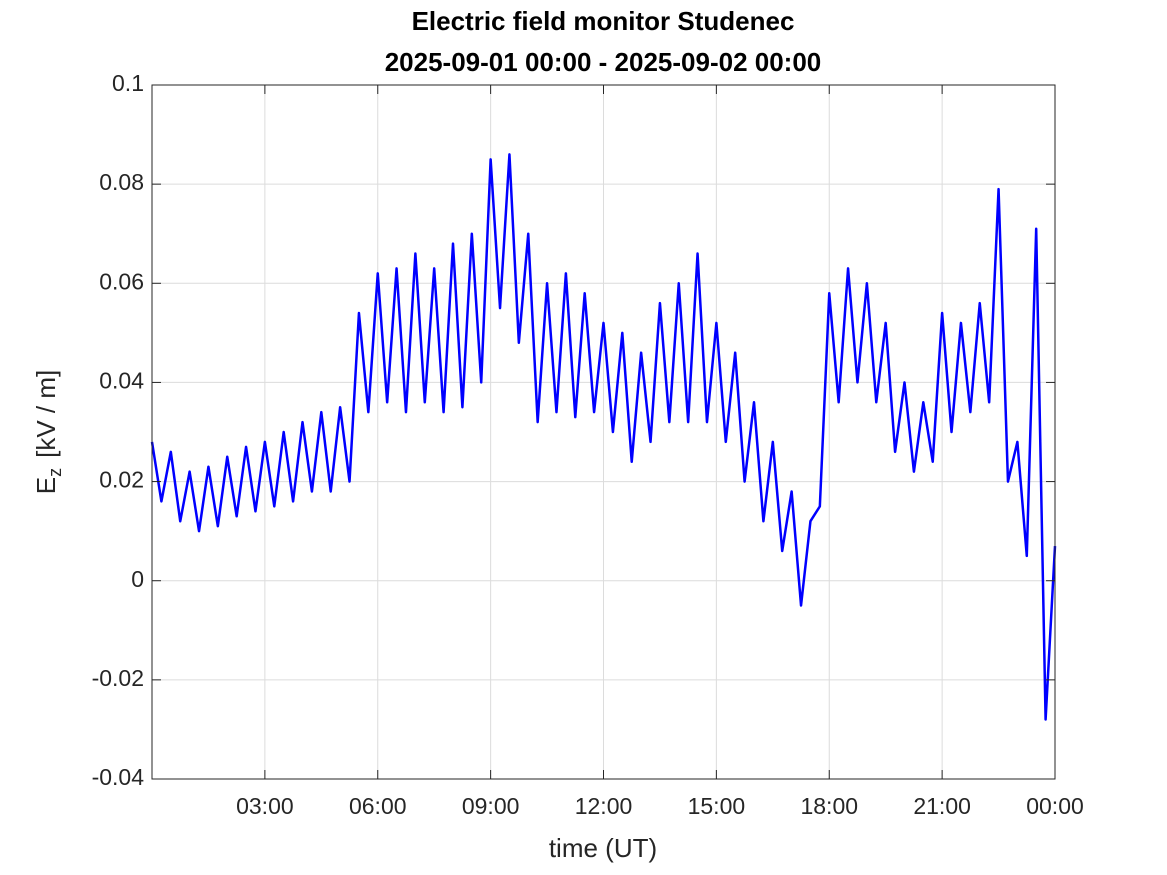  Describe the element at coordinates (265, 806) in the screenshot. I see `x-tick-label: 03:00` at that location.